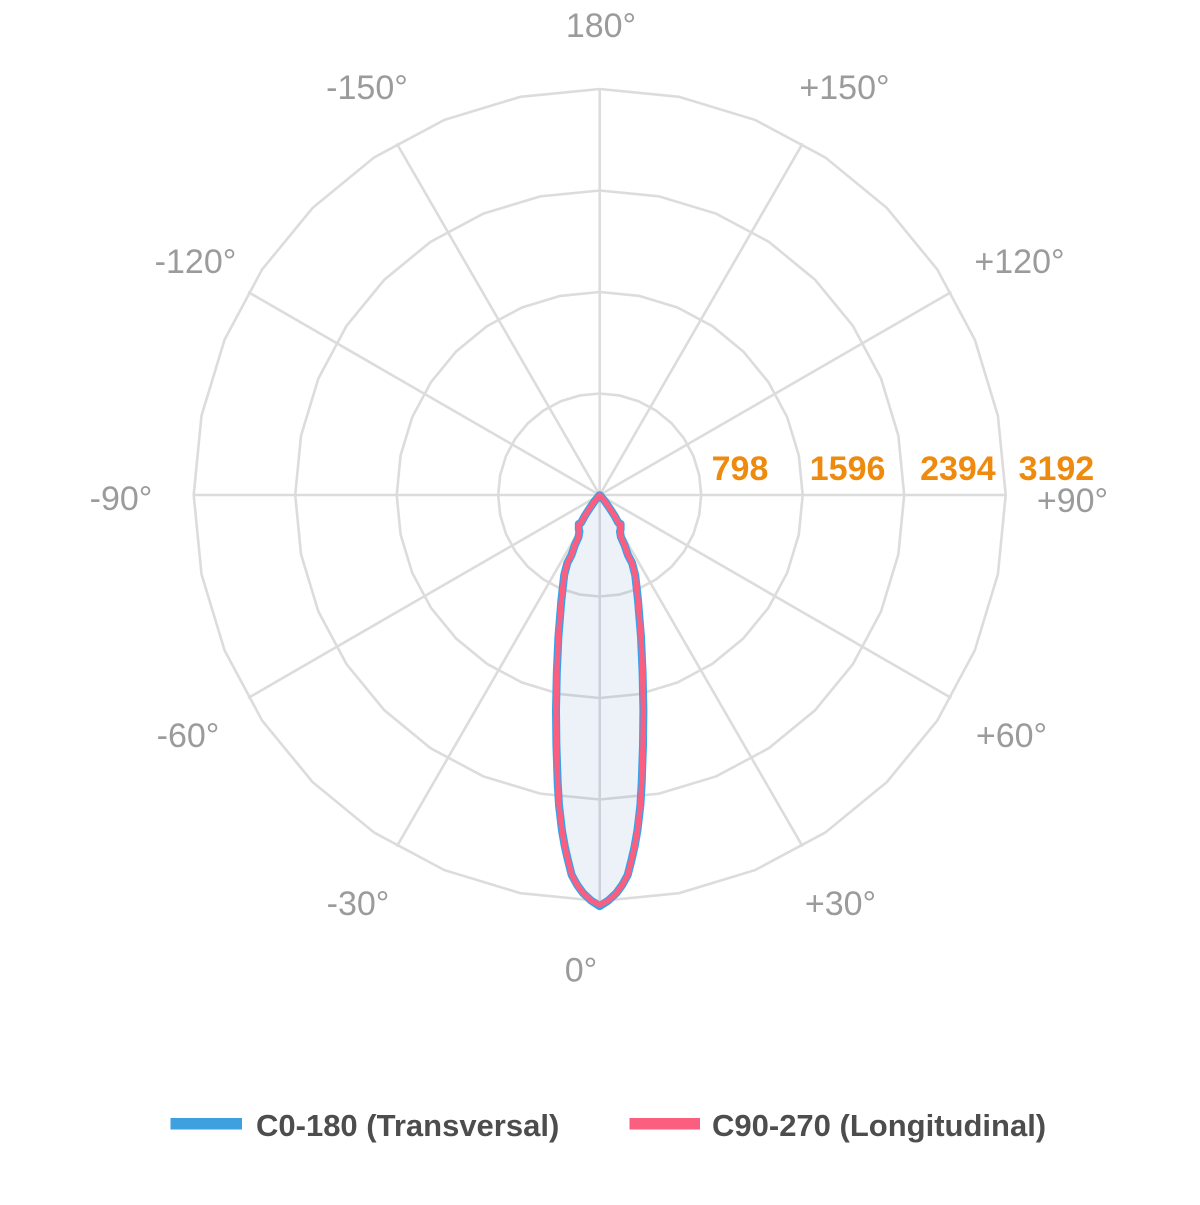 The height and width of the screenshot is (1205, 1200). I want to click on svg-text: +30°, so click(840, 904).